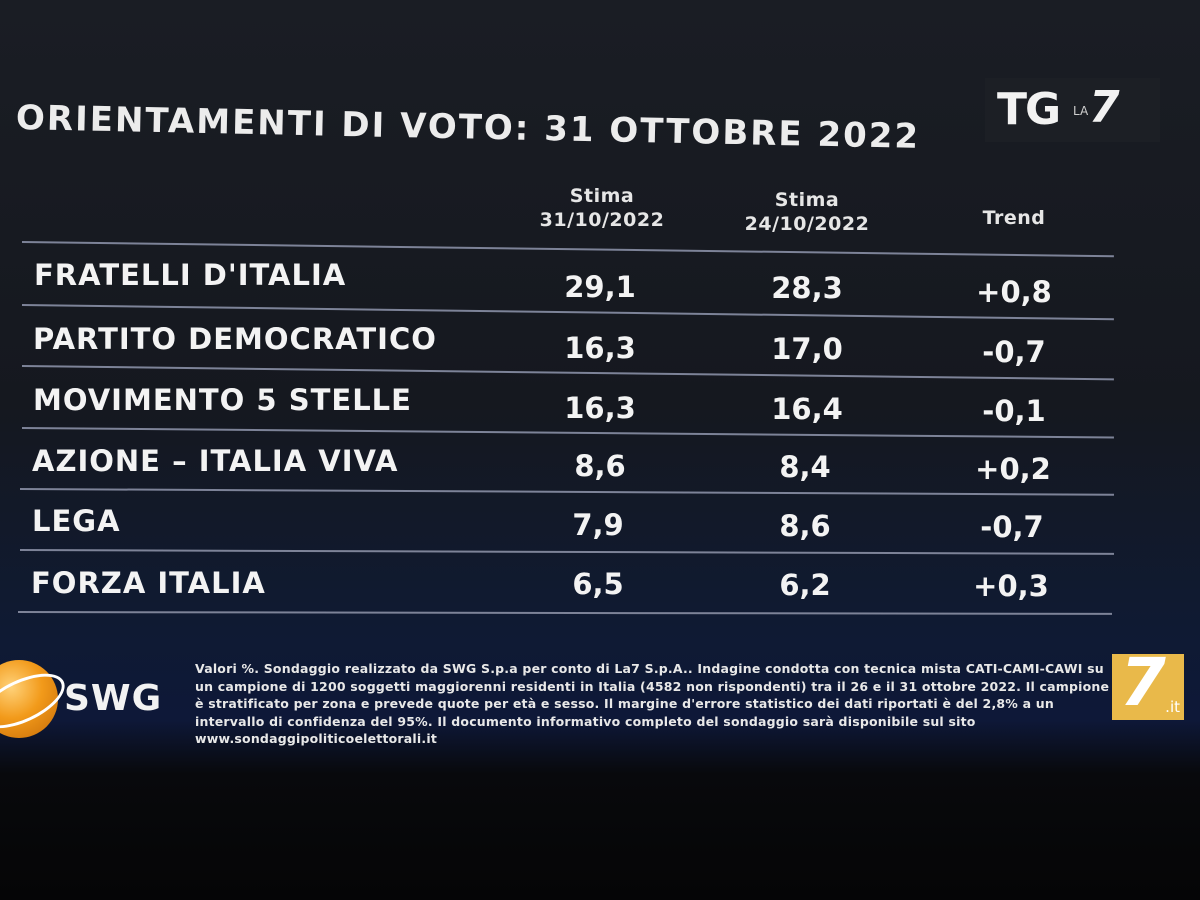 The height and width of the screenshot is (900, 1200). I want to click on swg-logo: SWG, so click(90, 698).